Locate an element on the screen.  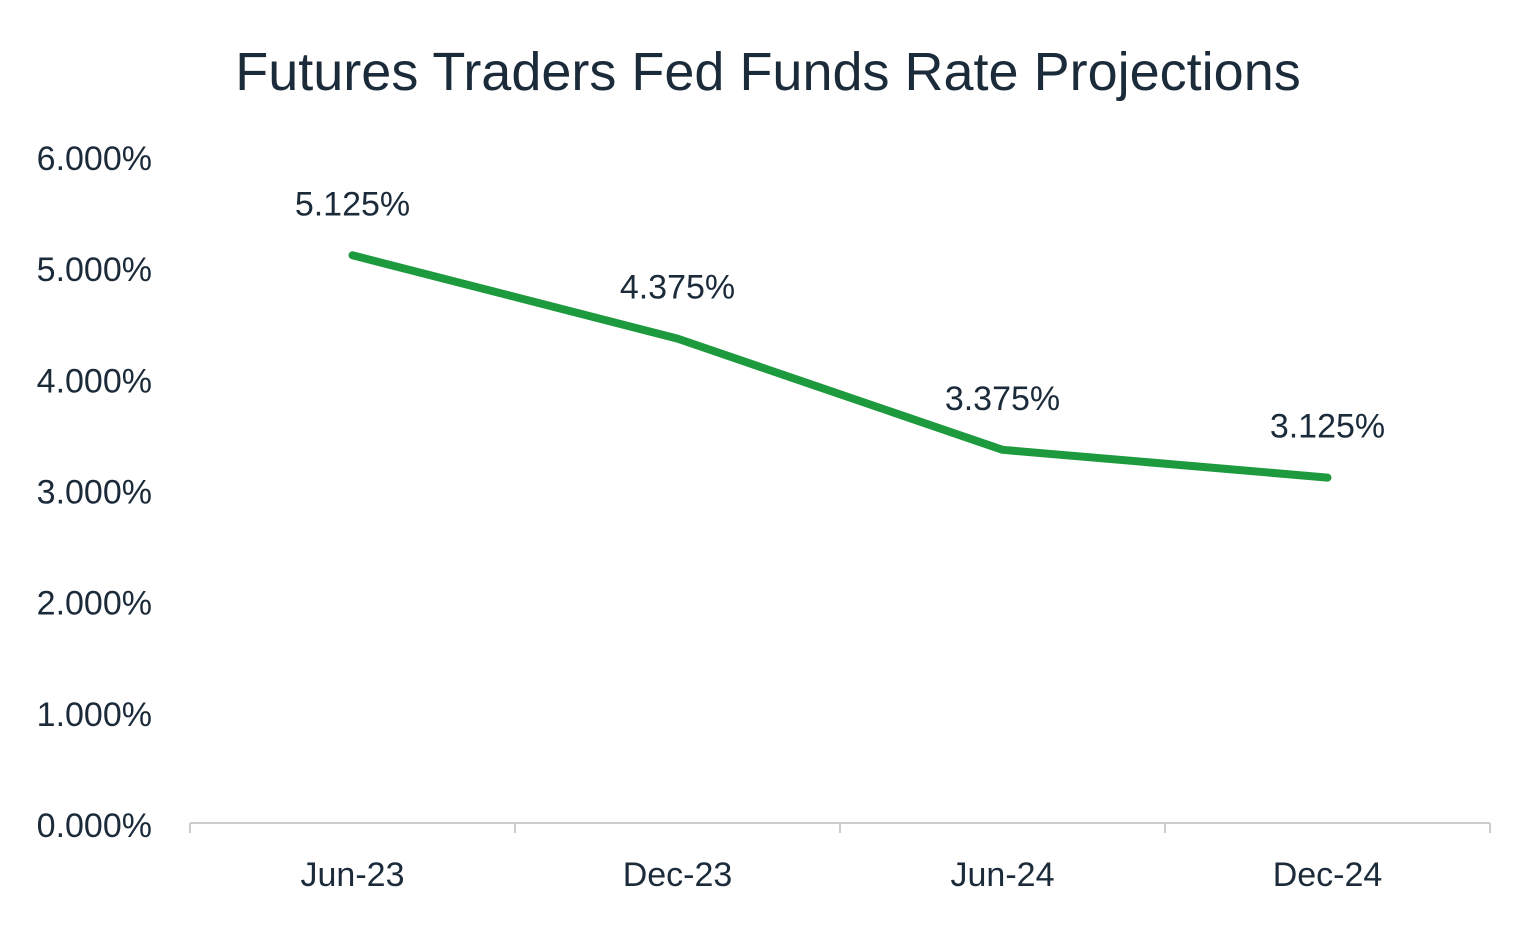
x-tick-label: Jun-24 is located at coordinates (1003, 875).